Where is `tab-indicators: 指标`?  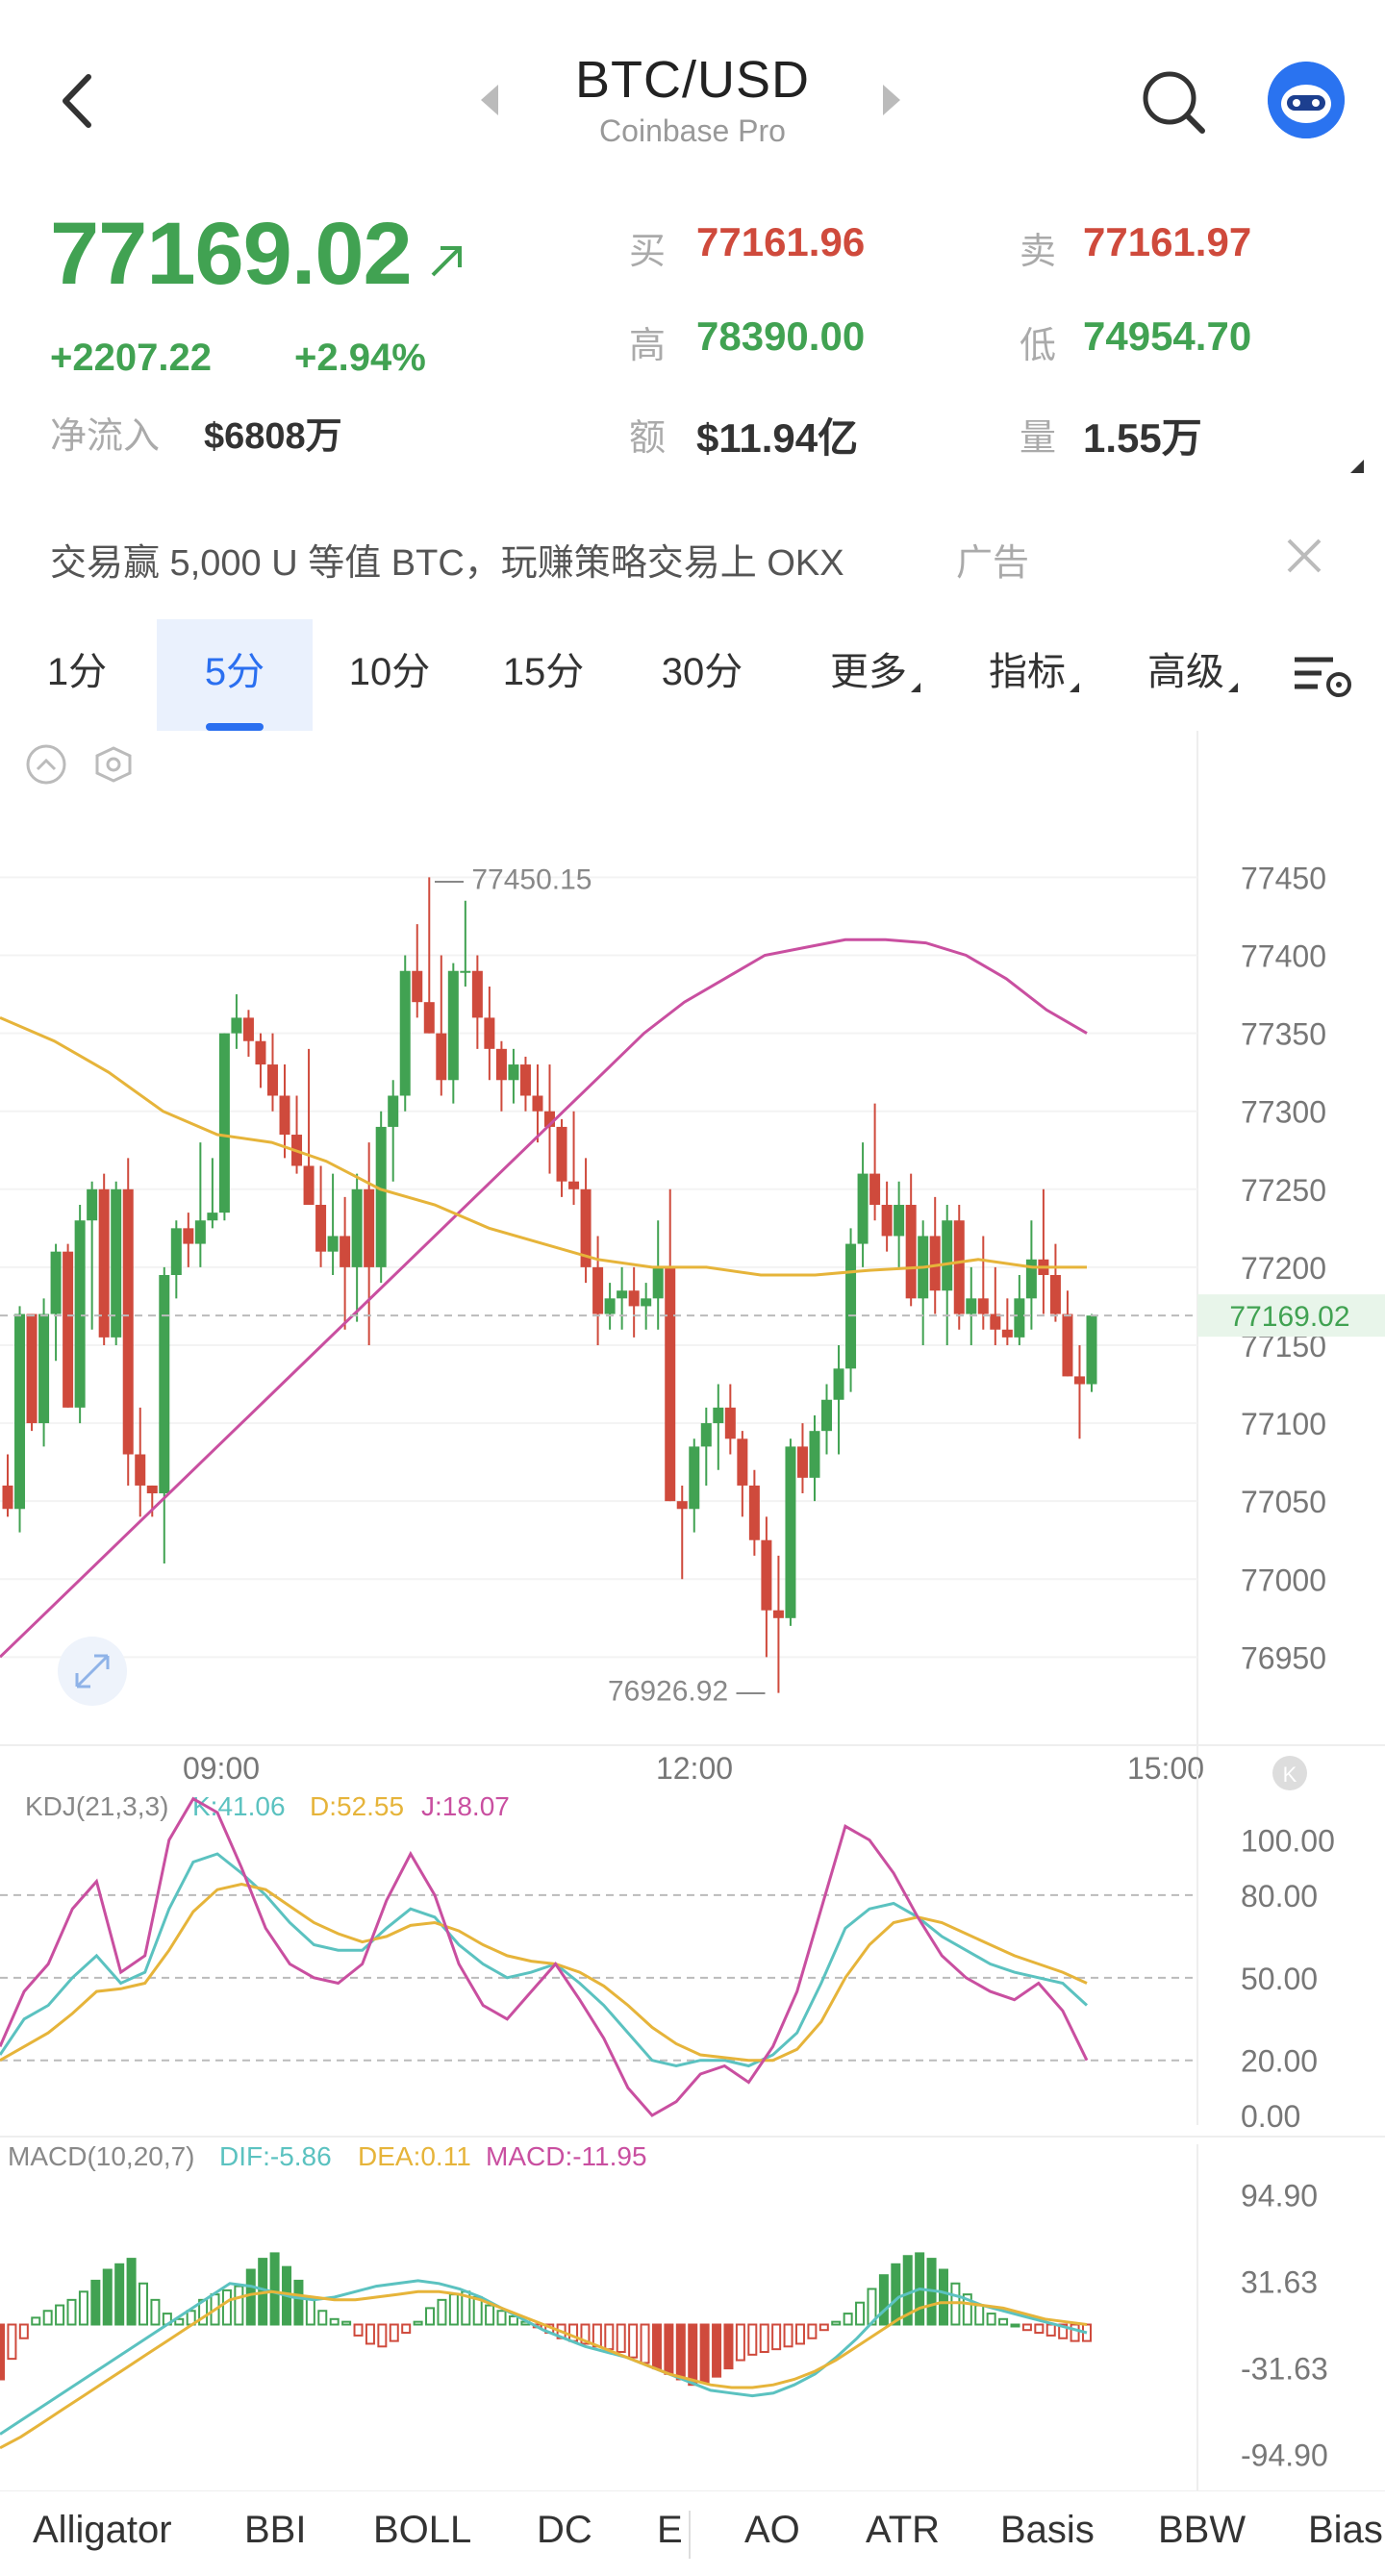 tab-indicators: 指标 is located at coordinates (1034, 675).